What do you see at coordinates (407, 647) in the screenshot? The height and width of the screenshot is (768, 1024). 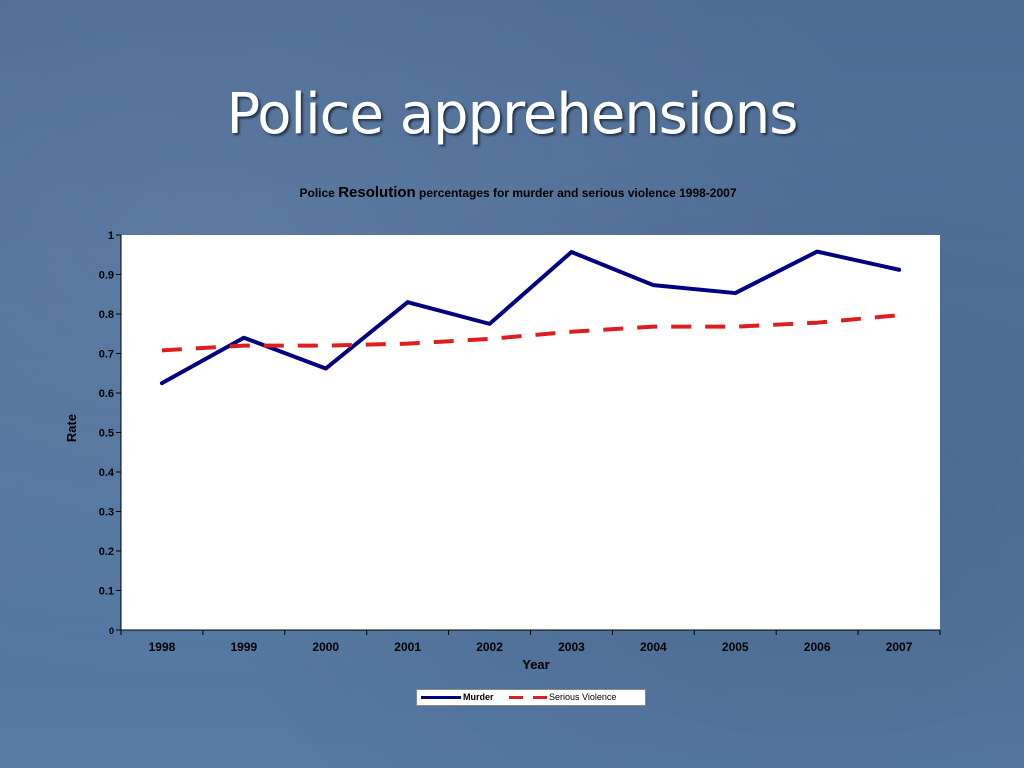 I see `x-tick-label: 2001` at bounding box center [407, 647].